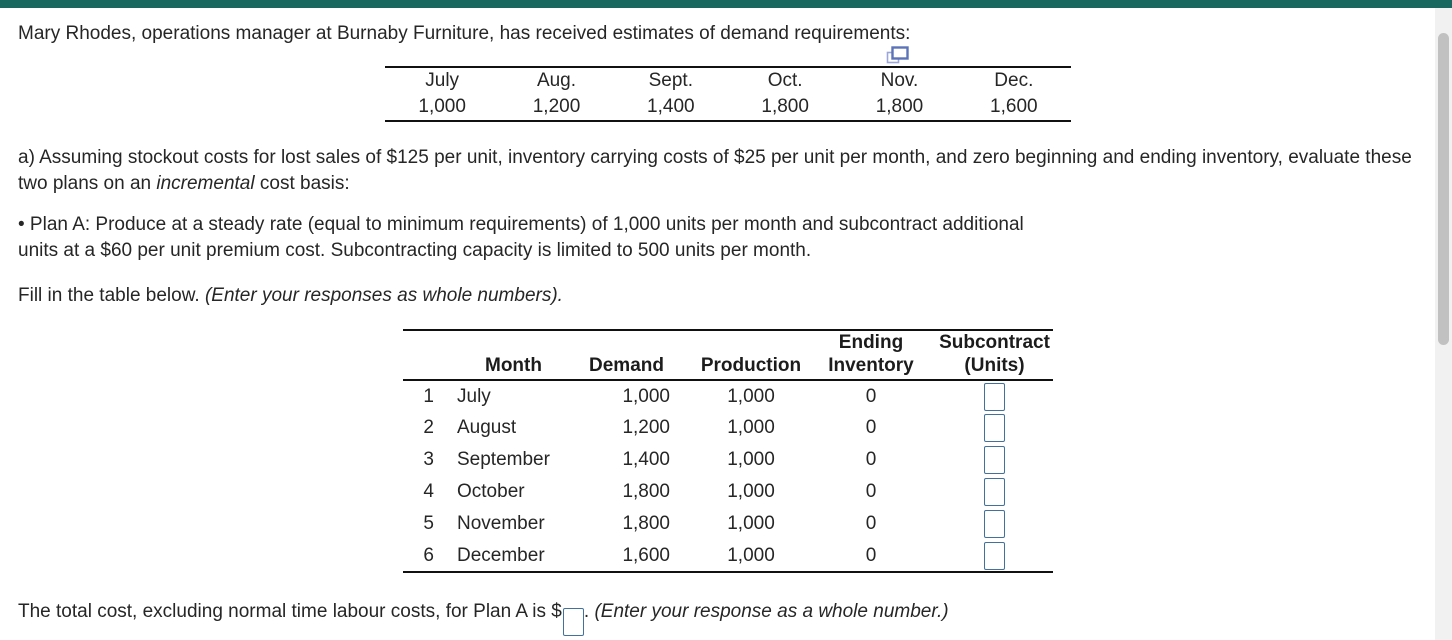 This screenshot has height=640, width=1452. I want to click on fill-instruction-text: Fill in the table below., so click(111, 295).